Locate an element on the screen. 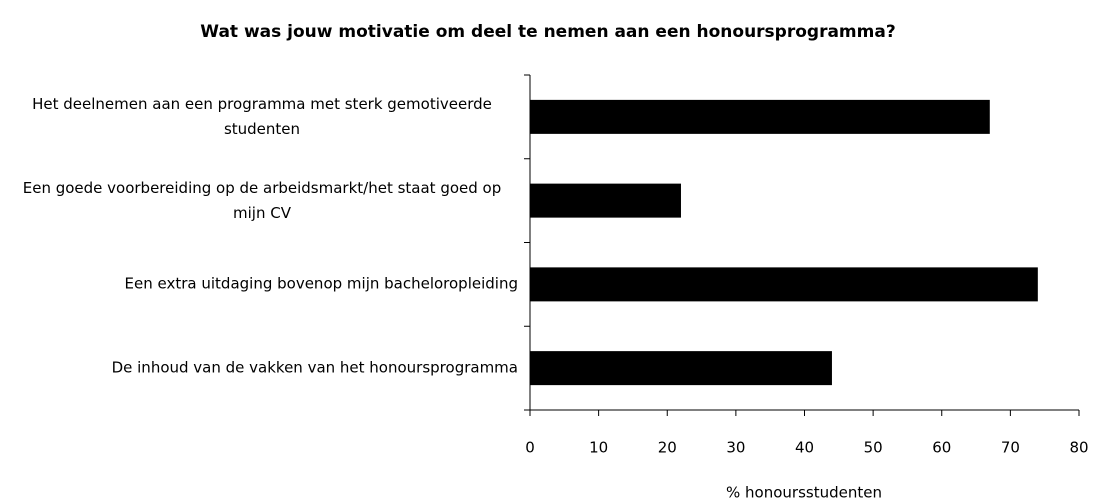 This screenshot has height=503, width=1096. x-axis-label: % honoursstudenten is located at coordinates (804, 493).